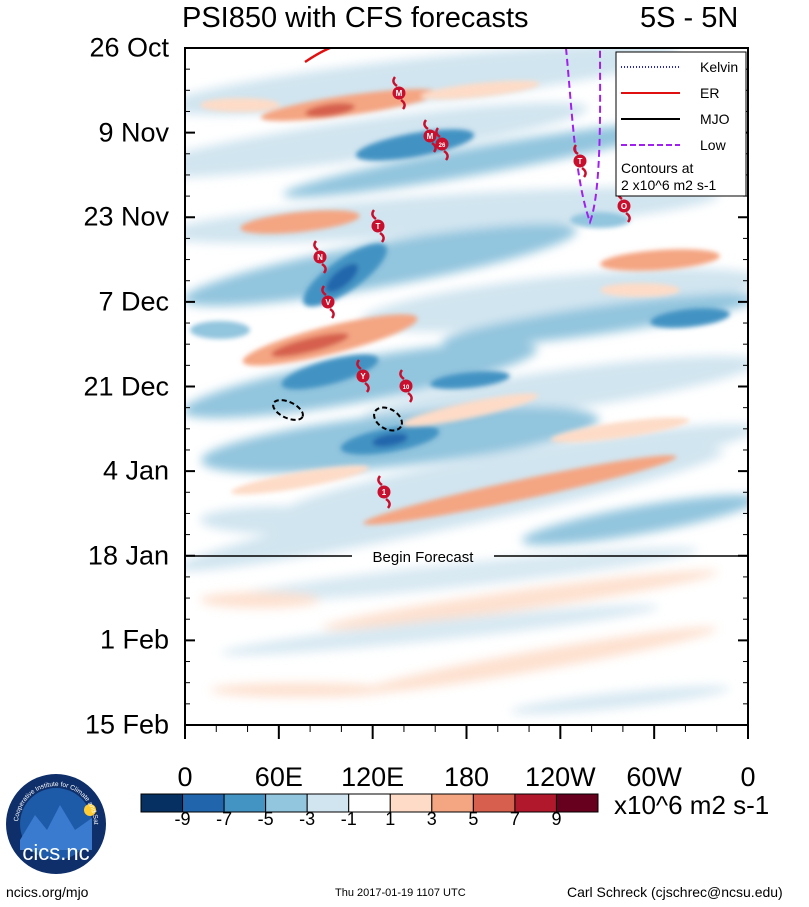 The image size is (809, 907). Describe the element at coordinates (373, 777) in the screenshot. I see `x-tick-label: 120E` at that location.